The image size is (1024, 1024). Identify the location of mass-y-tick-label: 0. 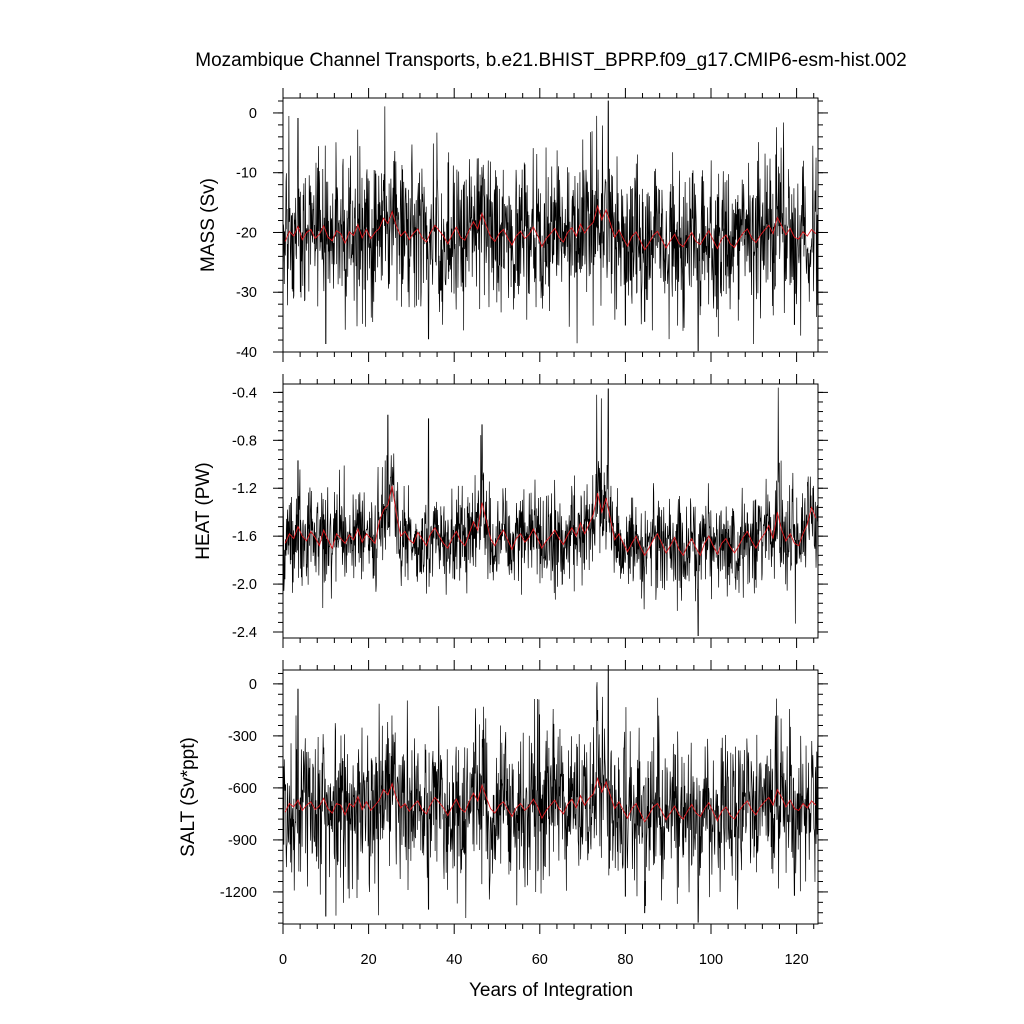
(253, 114).